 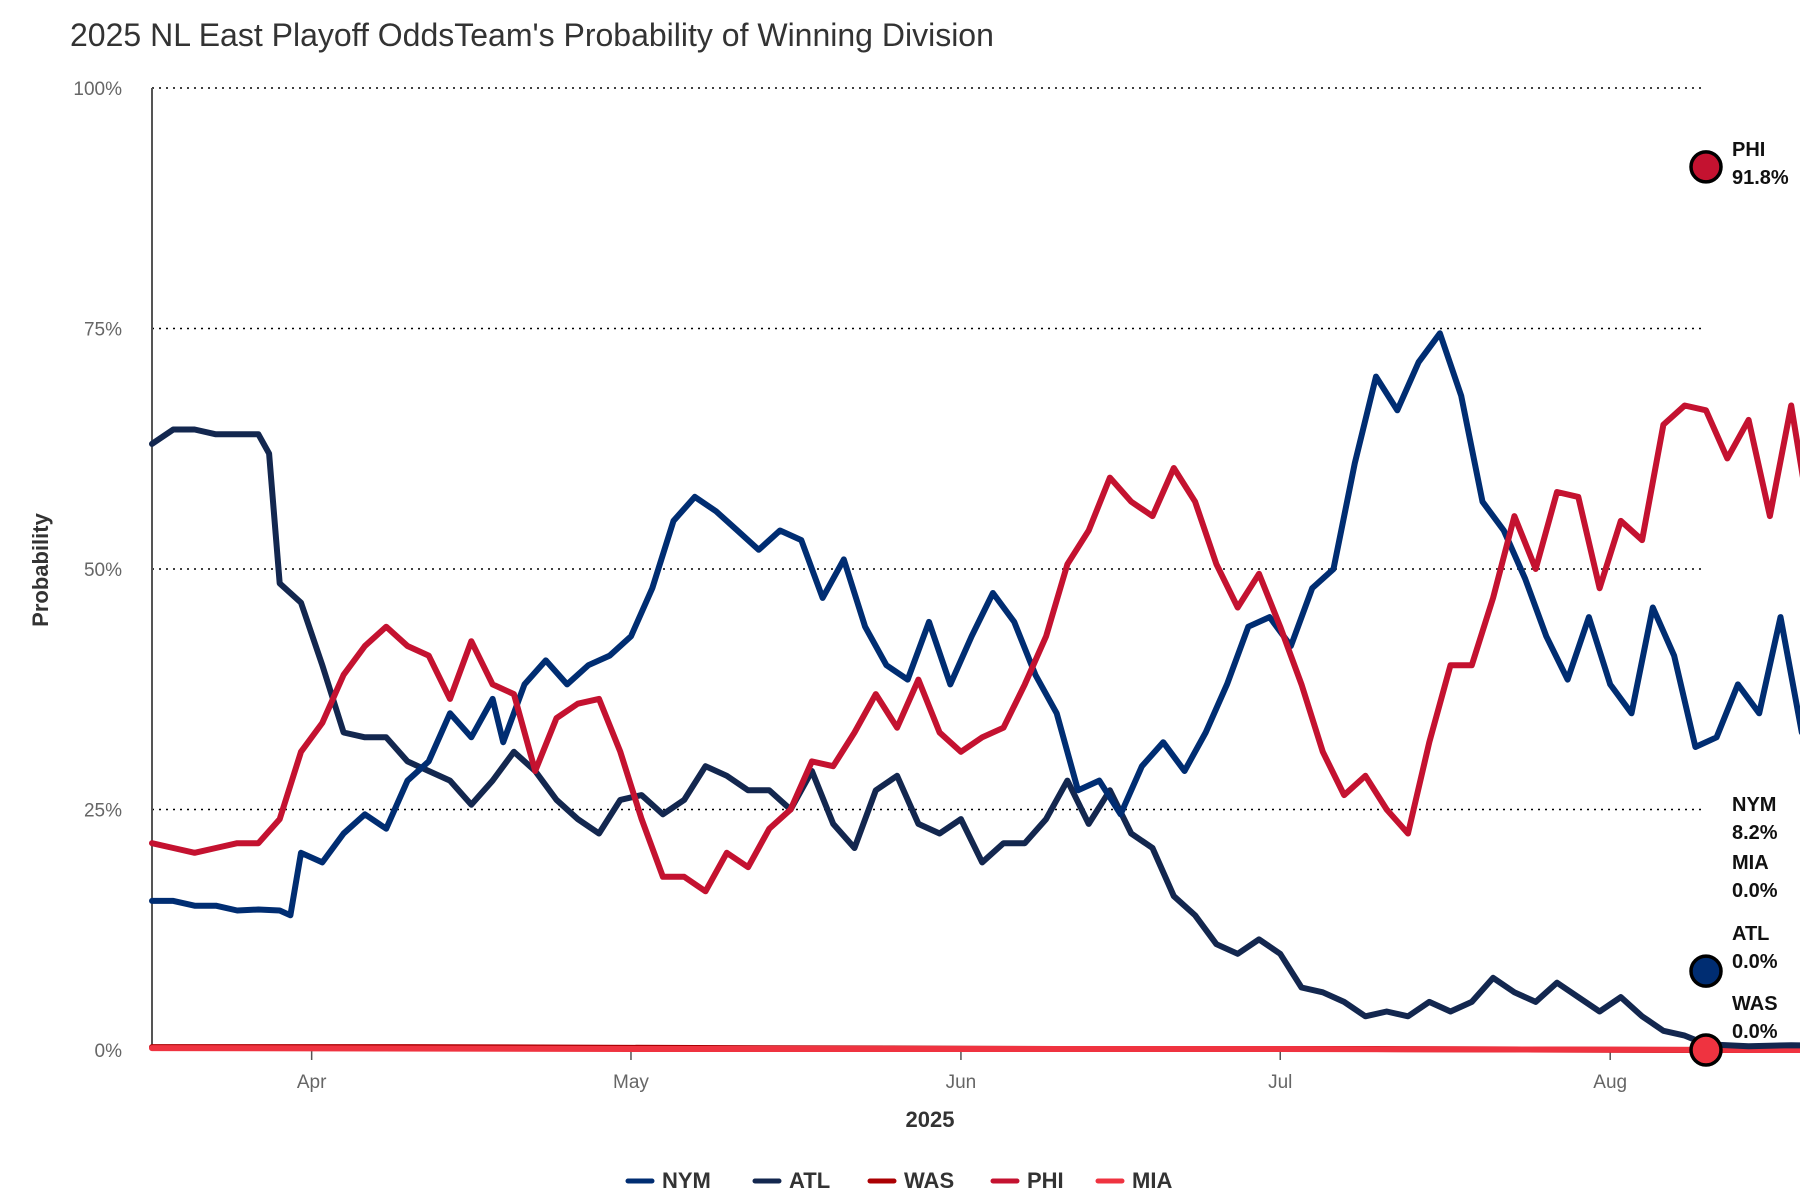 I want to click on end-label-team-atl: ATL, so click(x=1750, y=934).